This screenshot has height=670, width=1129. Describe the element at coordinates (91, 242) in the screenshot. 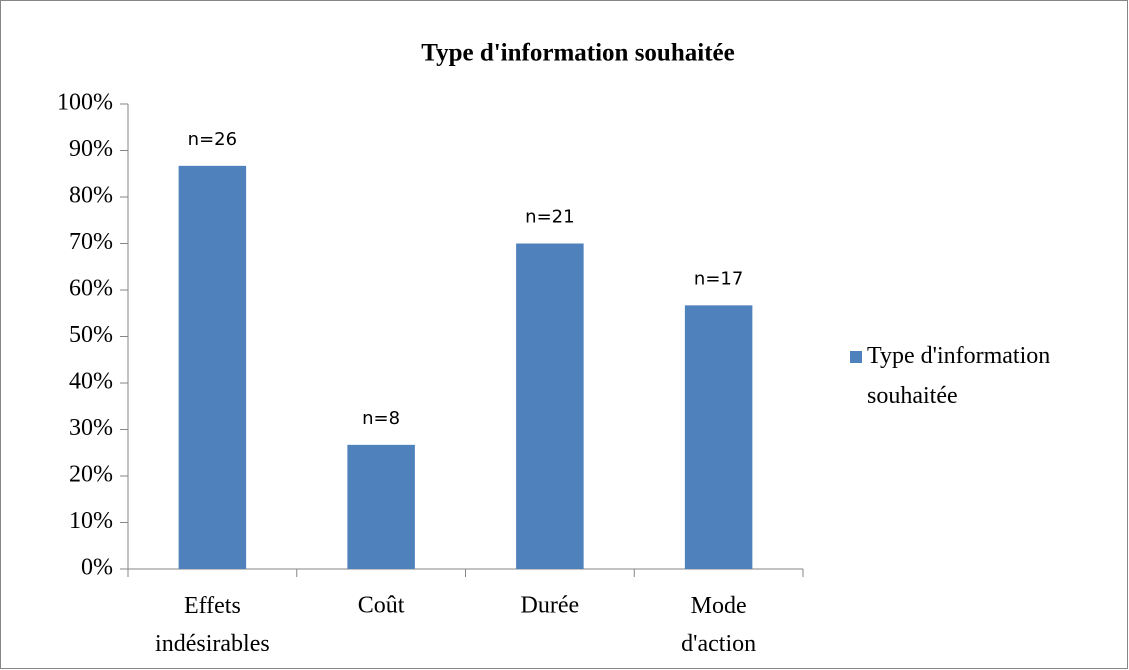

I see `y-tick-label: 70%` at that location.